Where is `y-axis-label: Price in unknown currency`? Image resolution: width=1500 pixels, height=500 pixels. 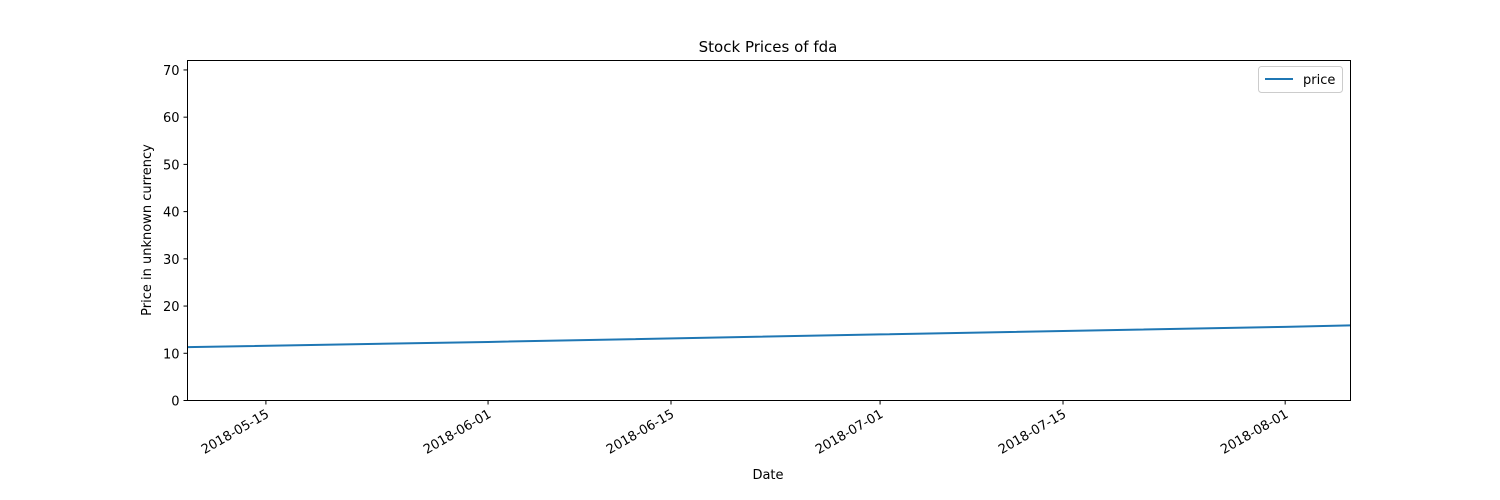 y-axis-label: Price in unknown currency is located at coordinates (147, 230).